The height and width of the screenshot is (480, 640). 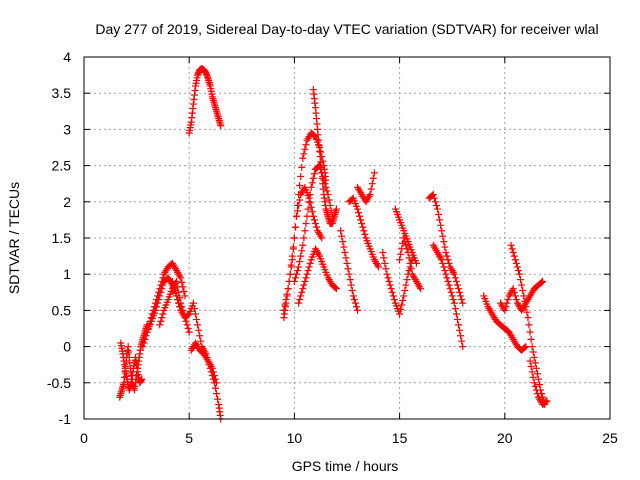 I want to click on x-tick-label: 0, so click(x=84, y=438).